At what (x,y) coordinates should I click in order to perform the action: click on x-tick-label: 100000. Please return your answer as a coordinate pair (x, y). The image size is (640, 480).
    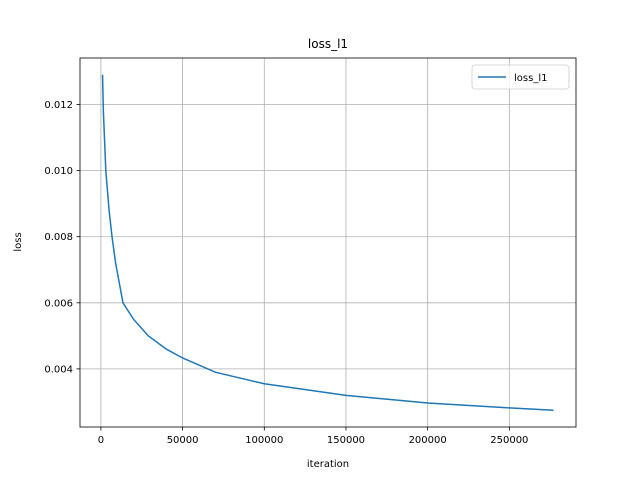
    Looking at the image, I should click on (264, 440).